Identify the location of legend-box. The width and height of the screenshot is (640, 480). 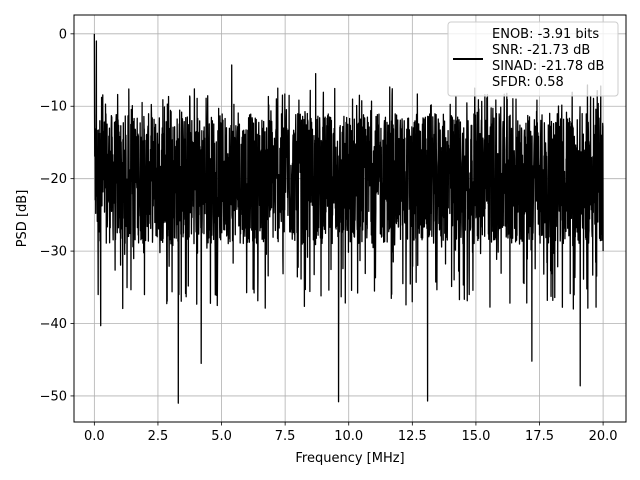
(533, 59).